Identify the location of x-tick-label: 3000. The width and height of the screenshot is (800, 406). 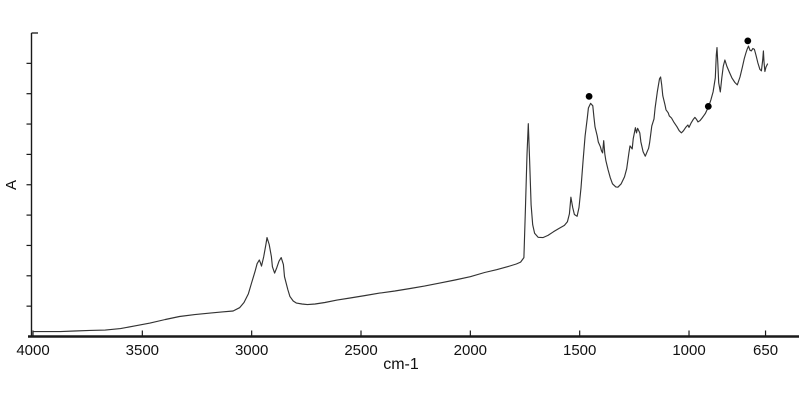
(251, 350).